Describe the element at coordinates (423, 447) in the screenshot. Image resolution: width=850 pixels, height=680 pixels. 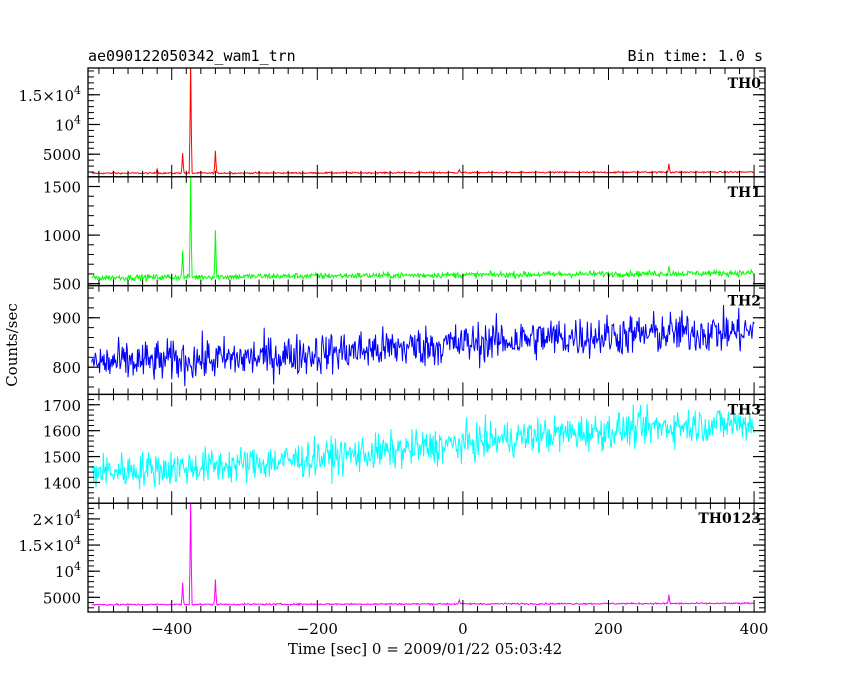
I see `series-th3` at that location.